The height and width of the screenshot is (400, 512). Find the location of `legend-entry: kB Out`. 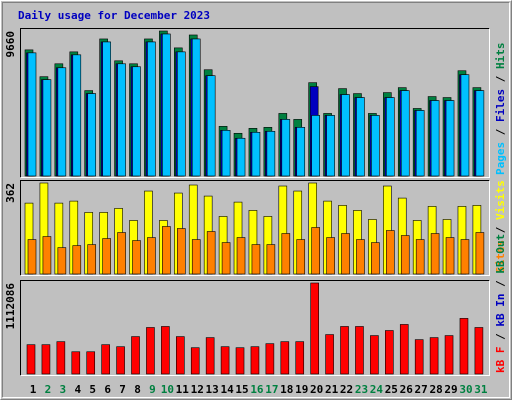

legend-entry: kB Out is located at coordinates (500, 254).